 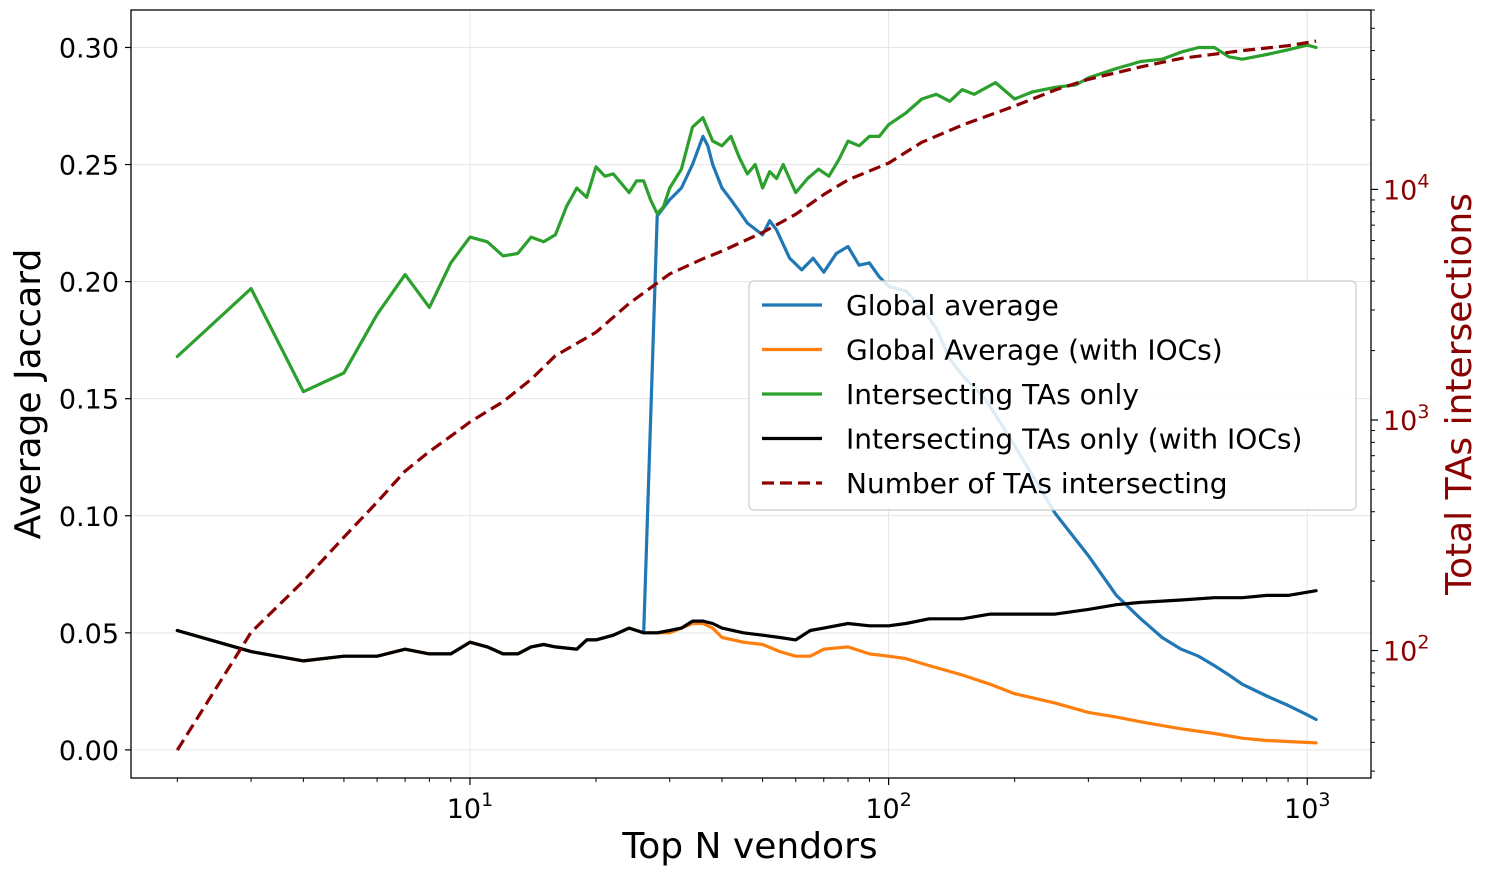 I want to click on legend-label-2: Intersecting TAs only, so click(x=992, y=394).